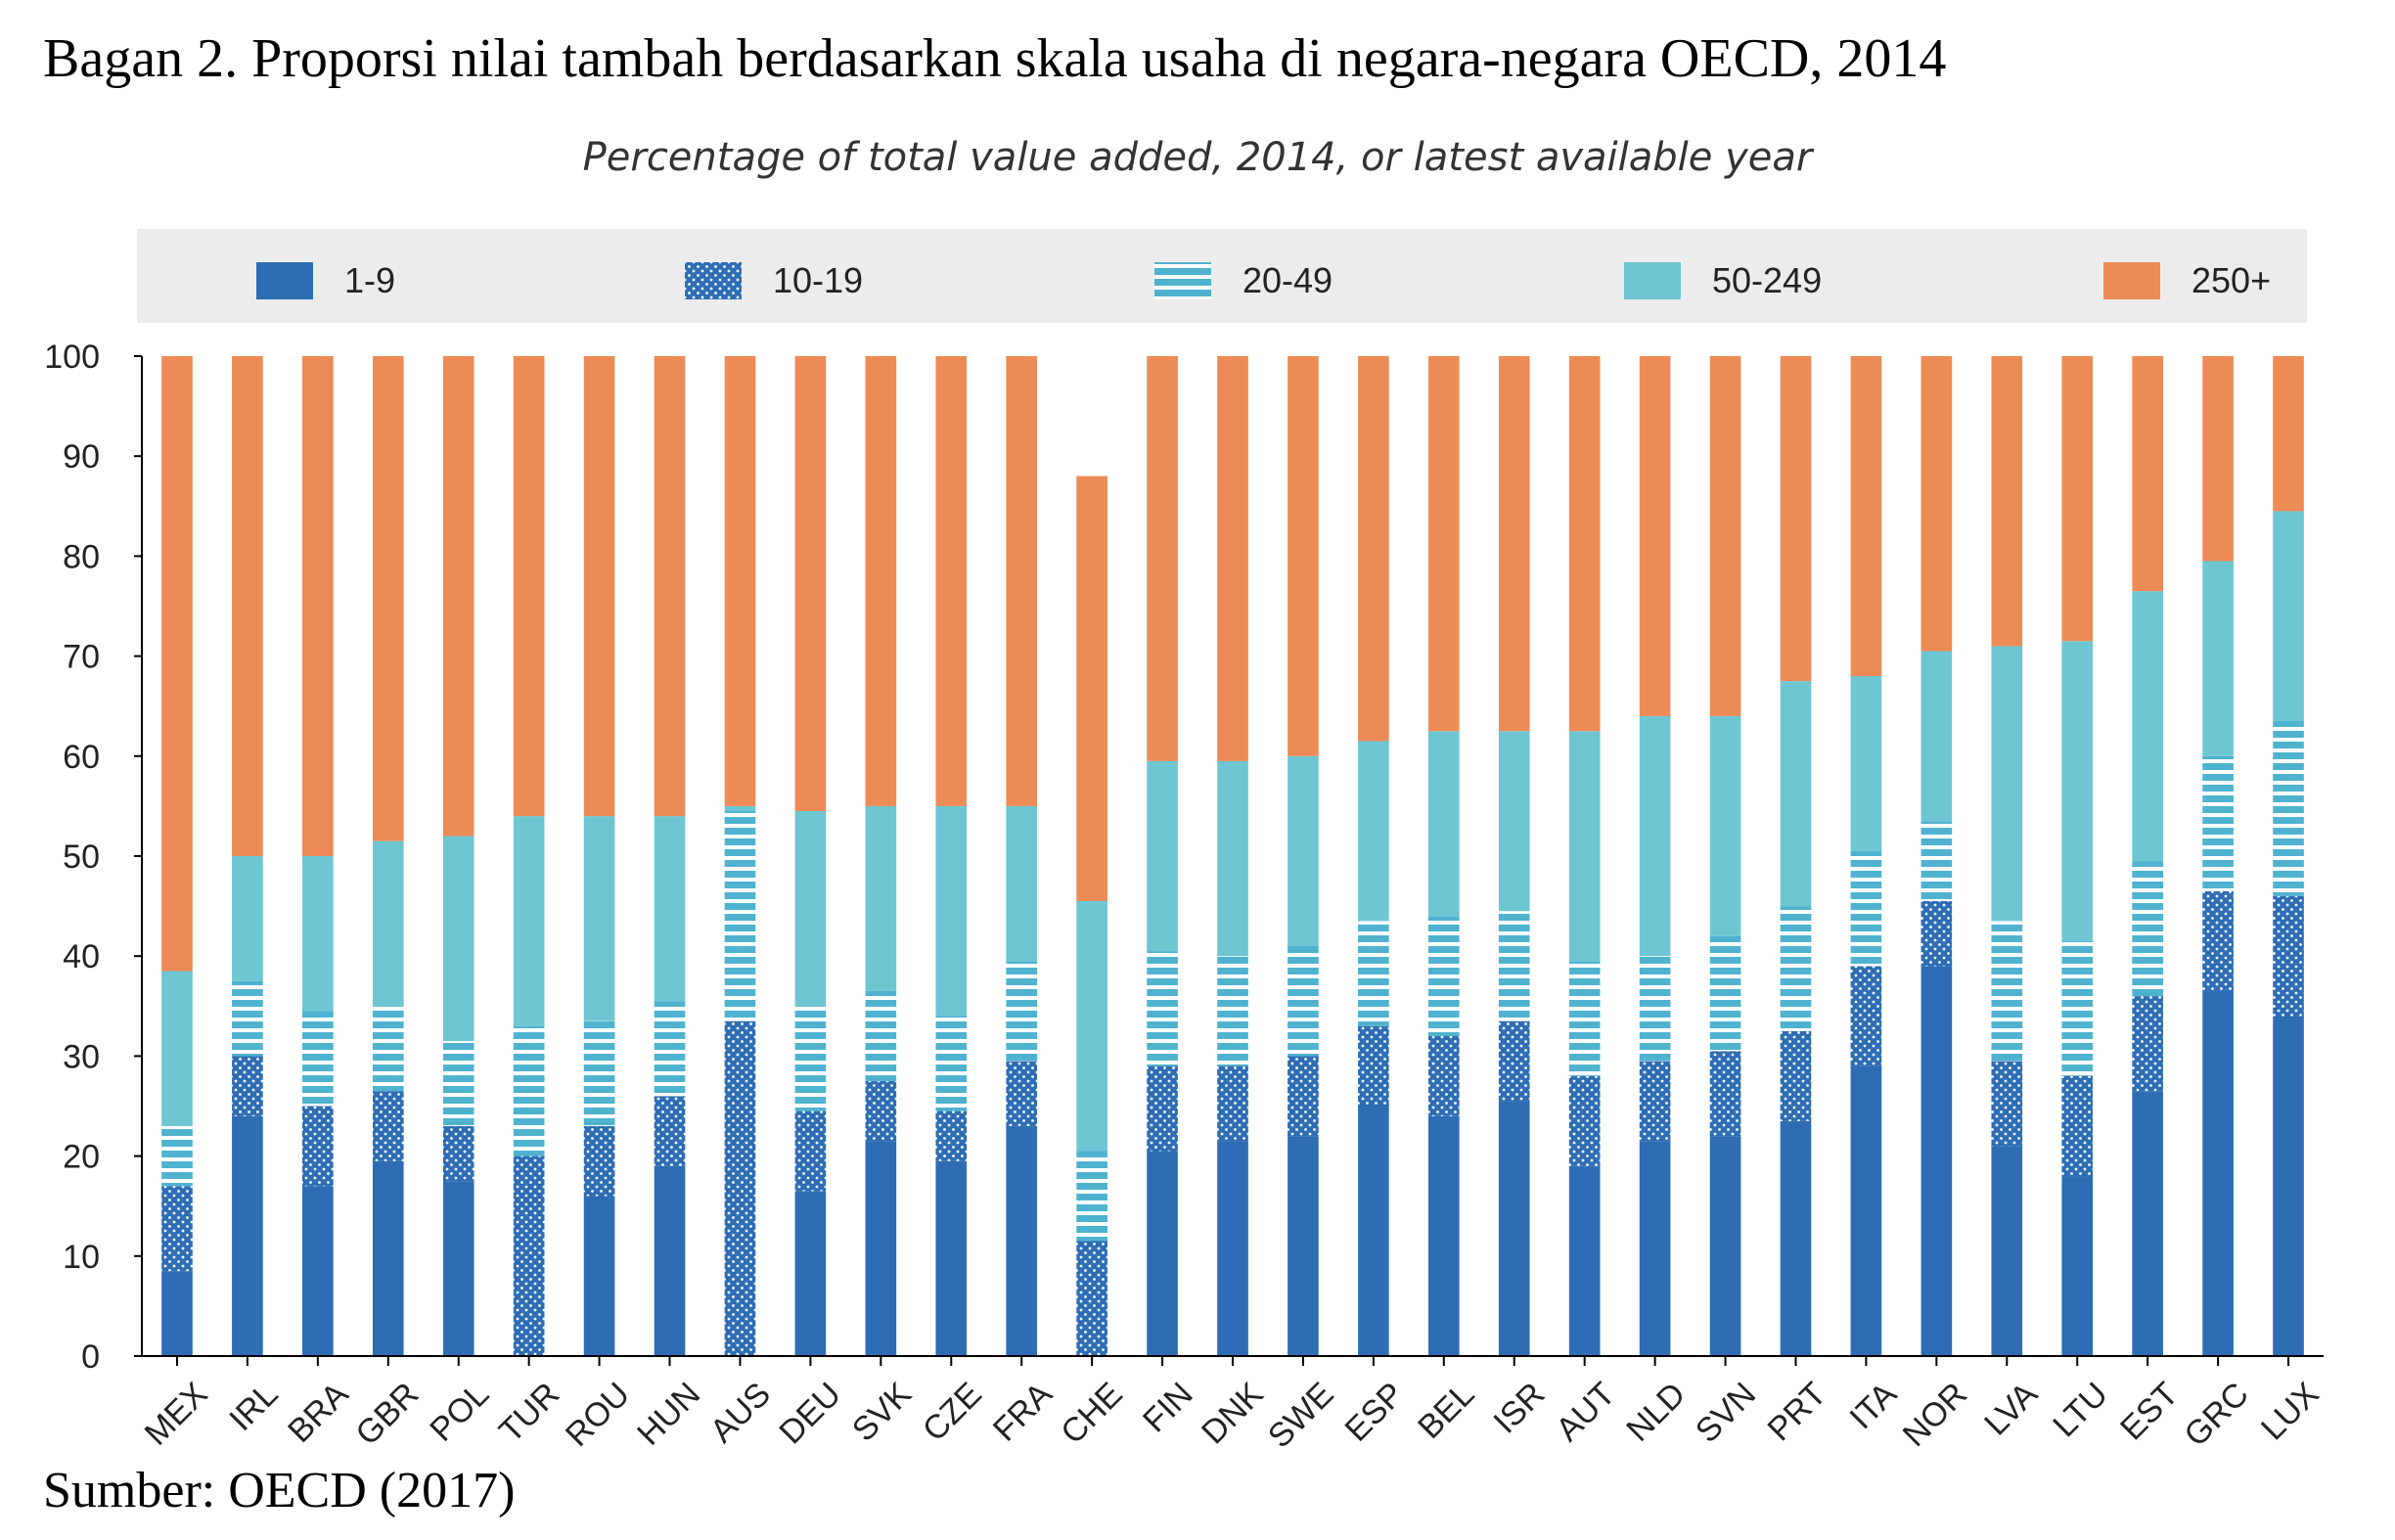  I want to click on x-tick-label: NLD, so click(1656, 1412).